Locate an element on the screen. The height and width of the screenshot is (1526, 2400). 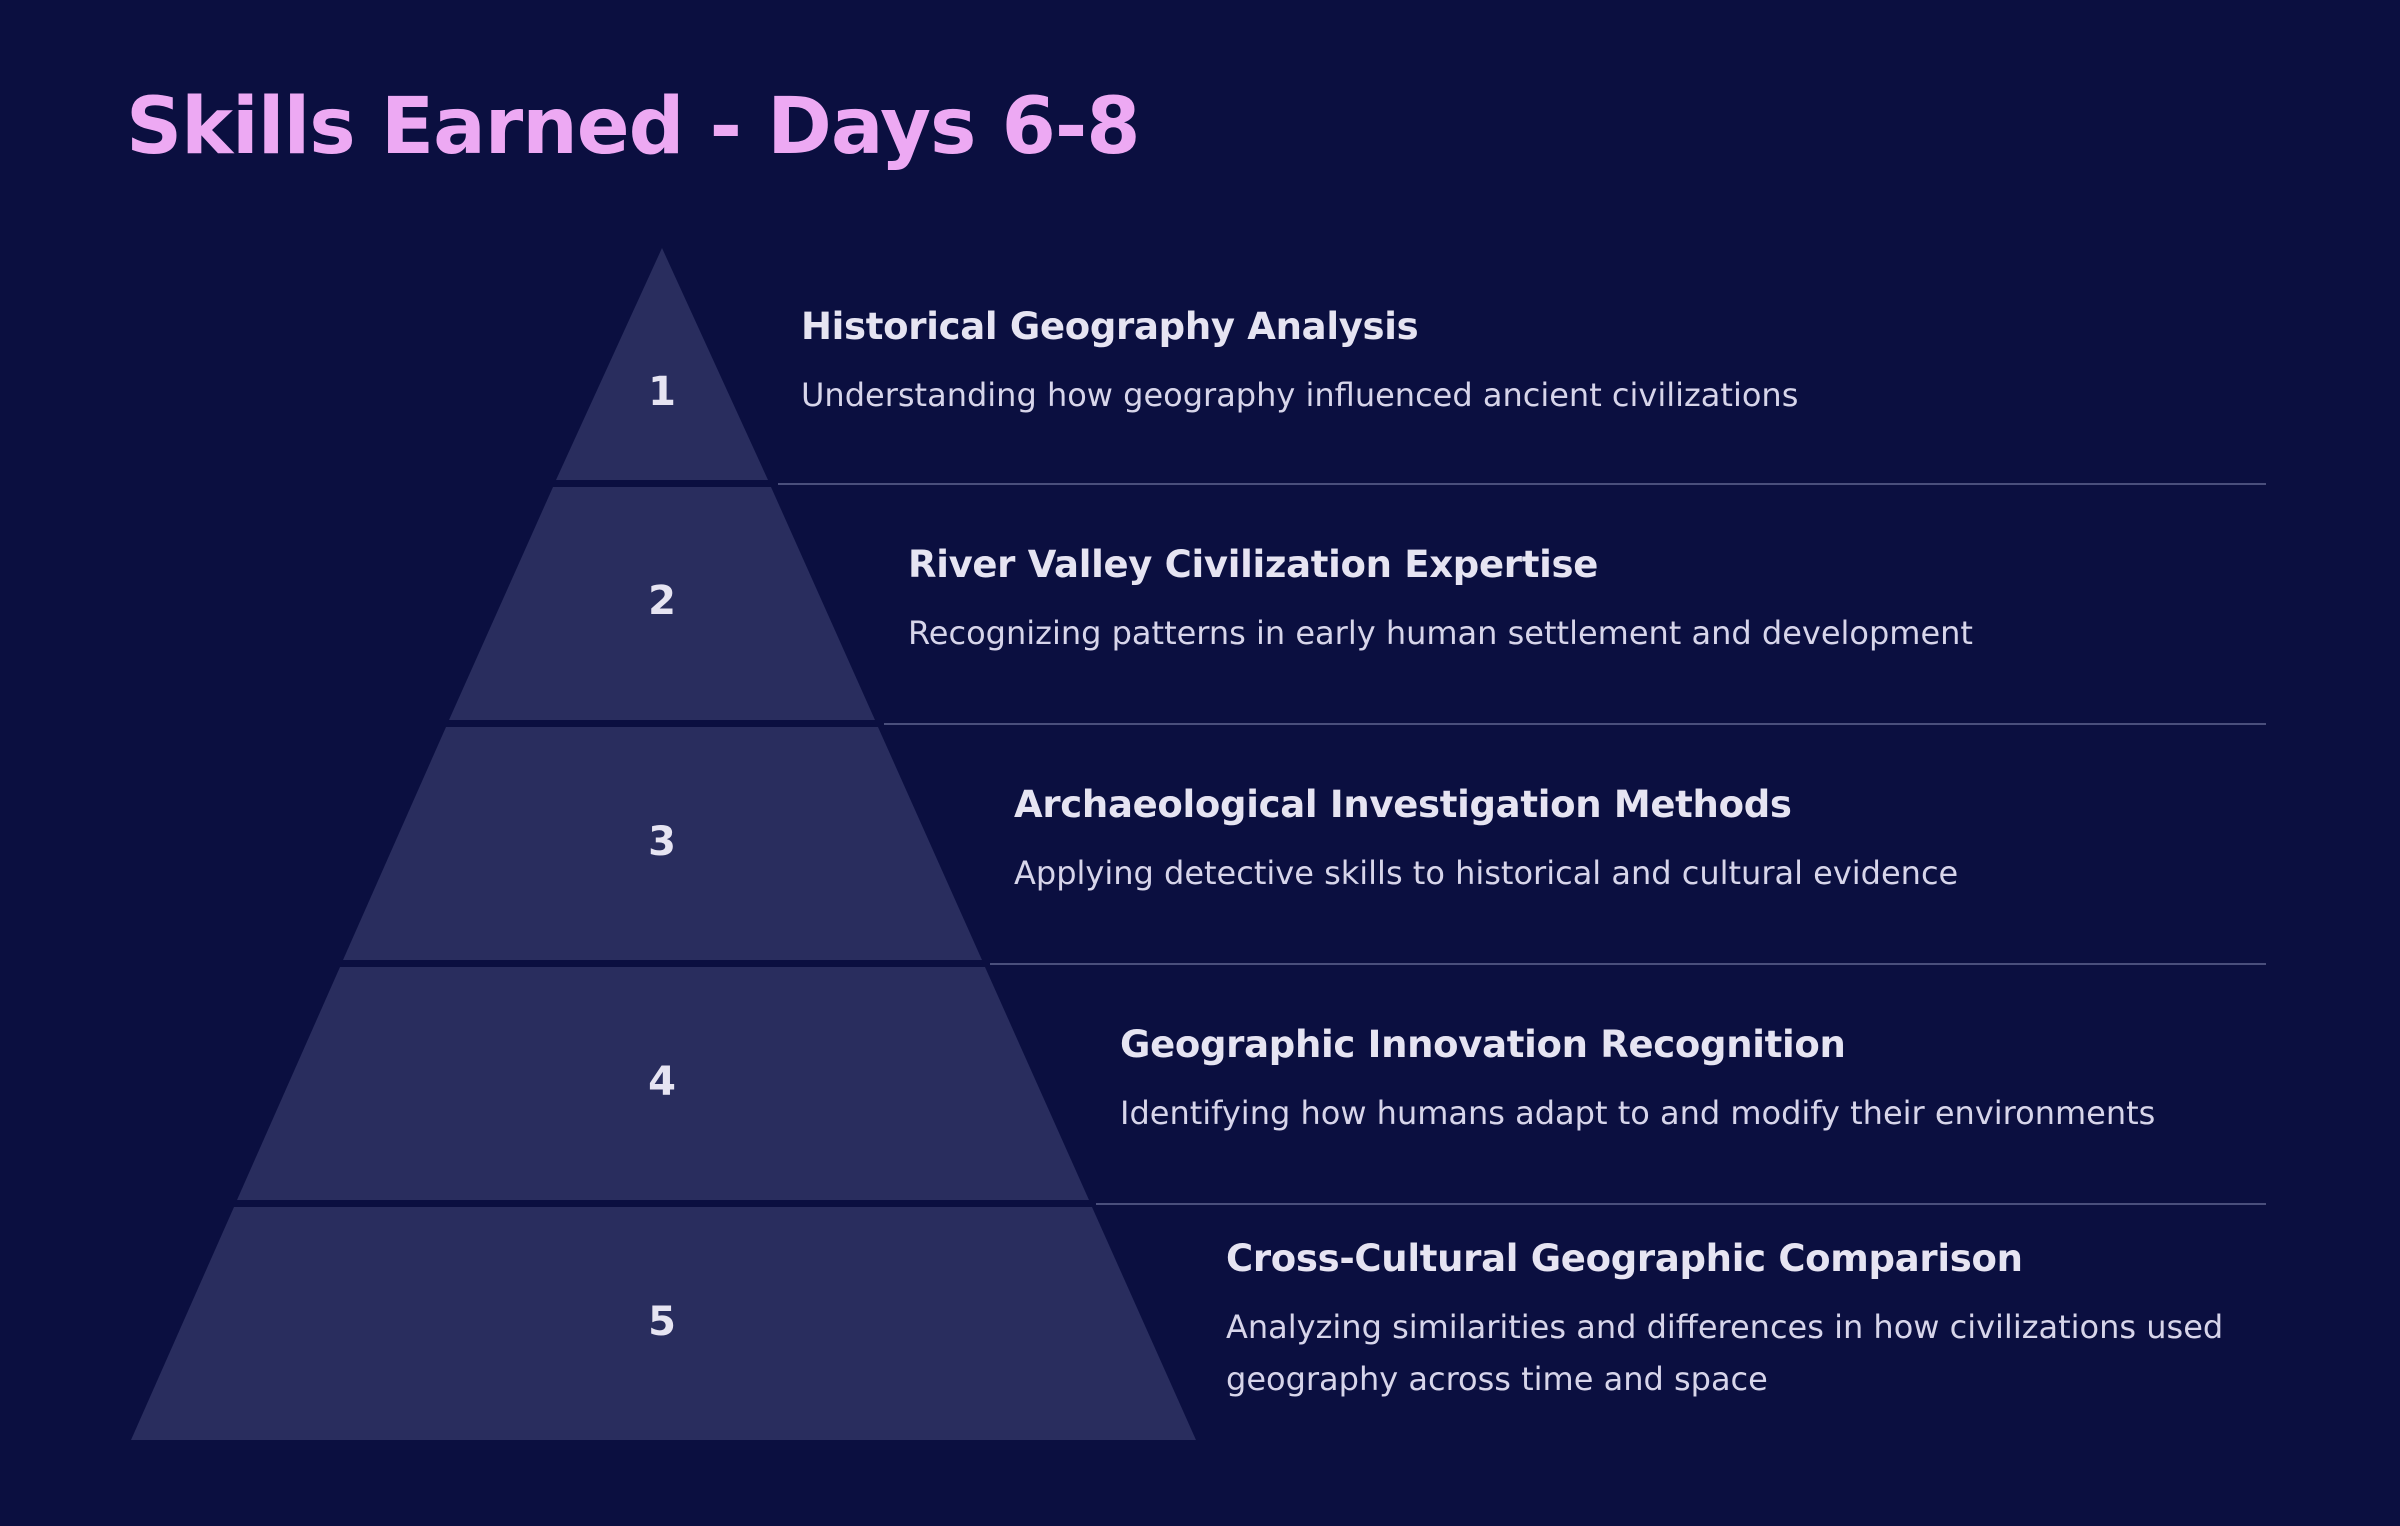
skill-title: River Valley Civilization Expertise is located at coordinates (1253, 564).